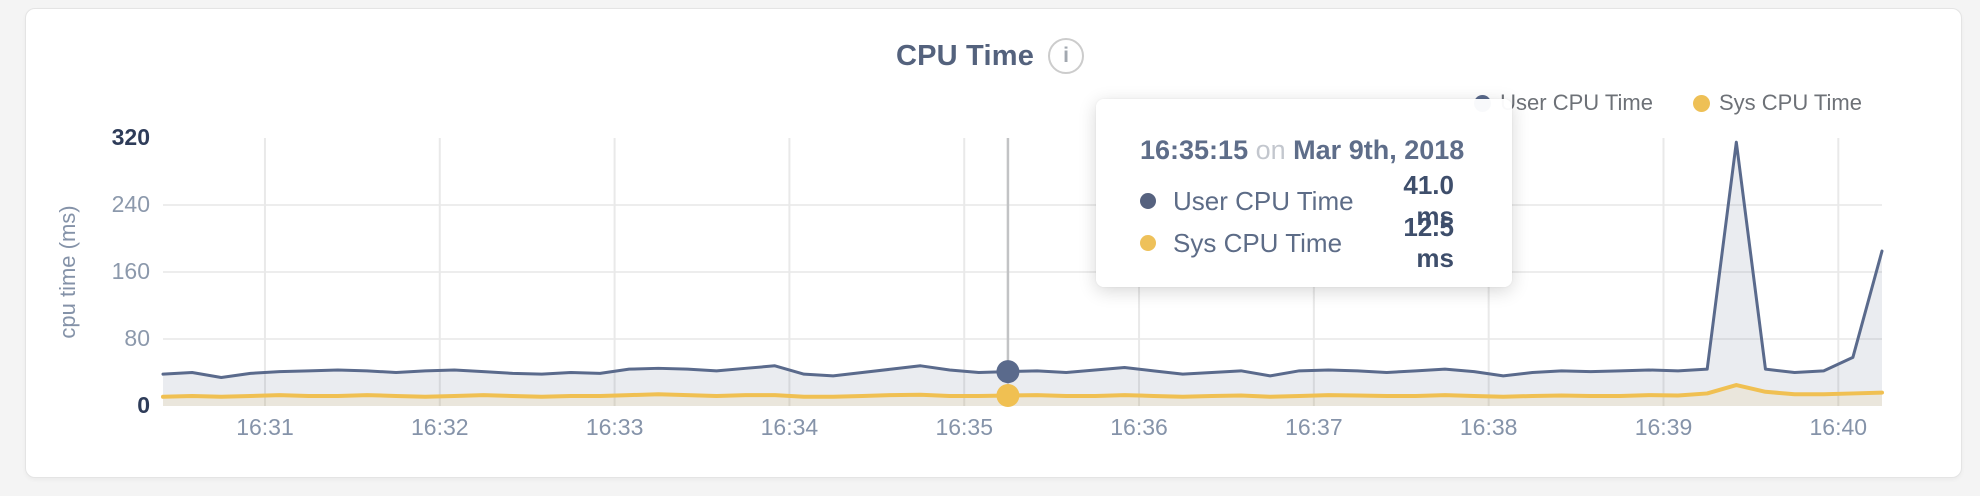  What do you see at coordinates (143, 405) in the screenshot?
I see `y-tick-label: 0` at bounding box center [143, 405].